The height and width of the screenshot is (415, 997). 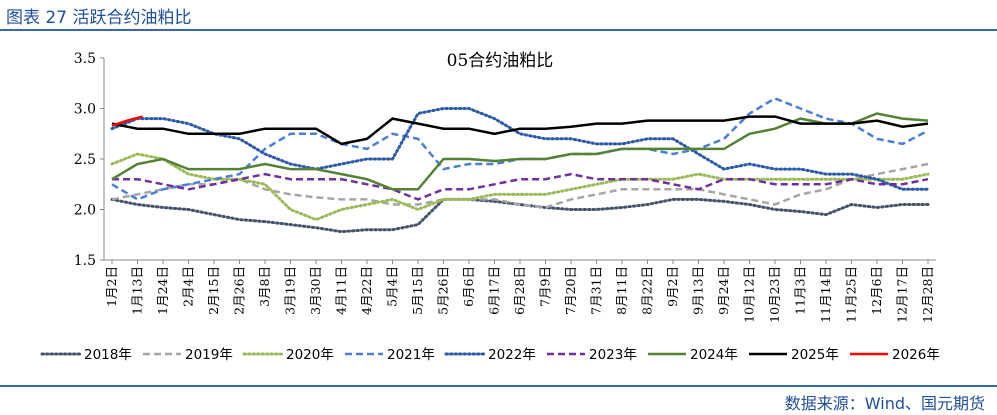 I want to click on x-tick-label: 2月4日, so click(x=188, y=286).